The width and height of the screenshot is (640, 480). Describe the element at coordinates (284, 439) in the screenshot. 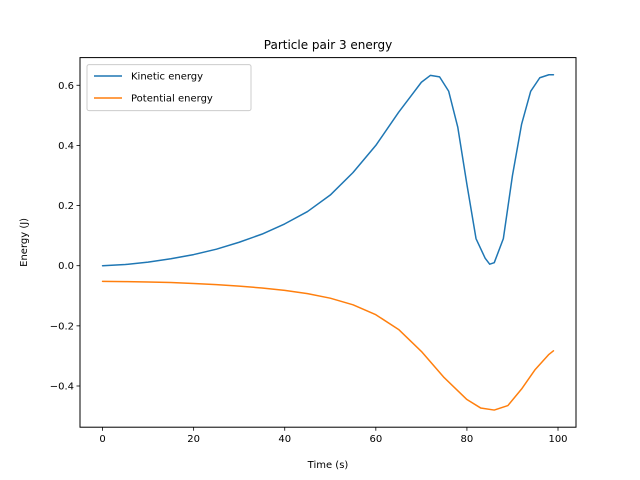

I see `x-tick-label: 40` at that location.